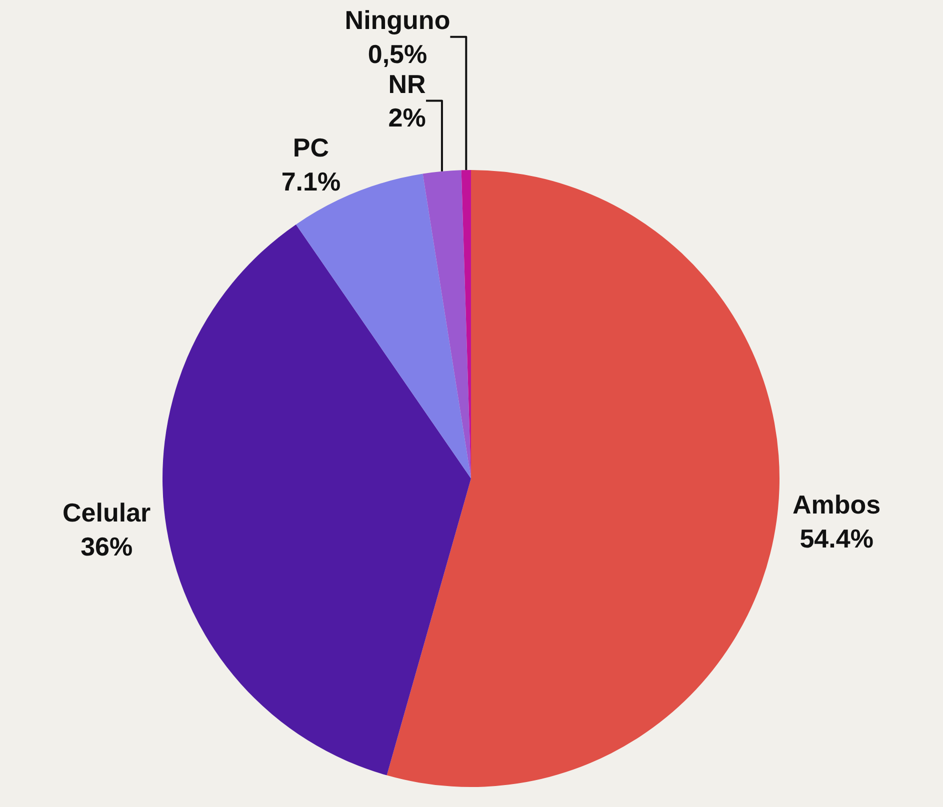 The height and width of the screenshot is (807, 943). I want to click on data-label: 36%, so click(106, 546).